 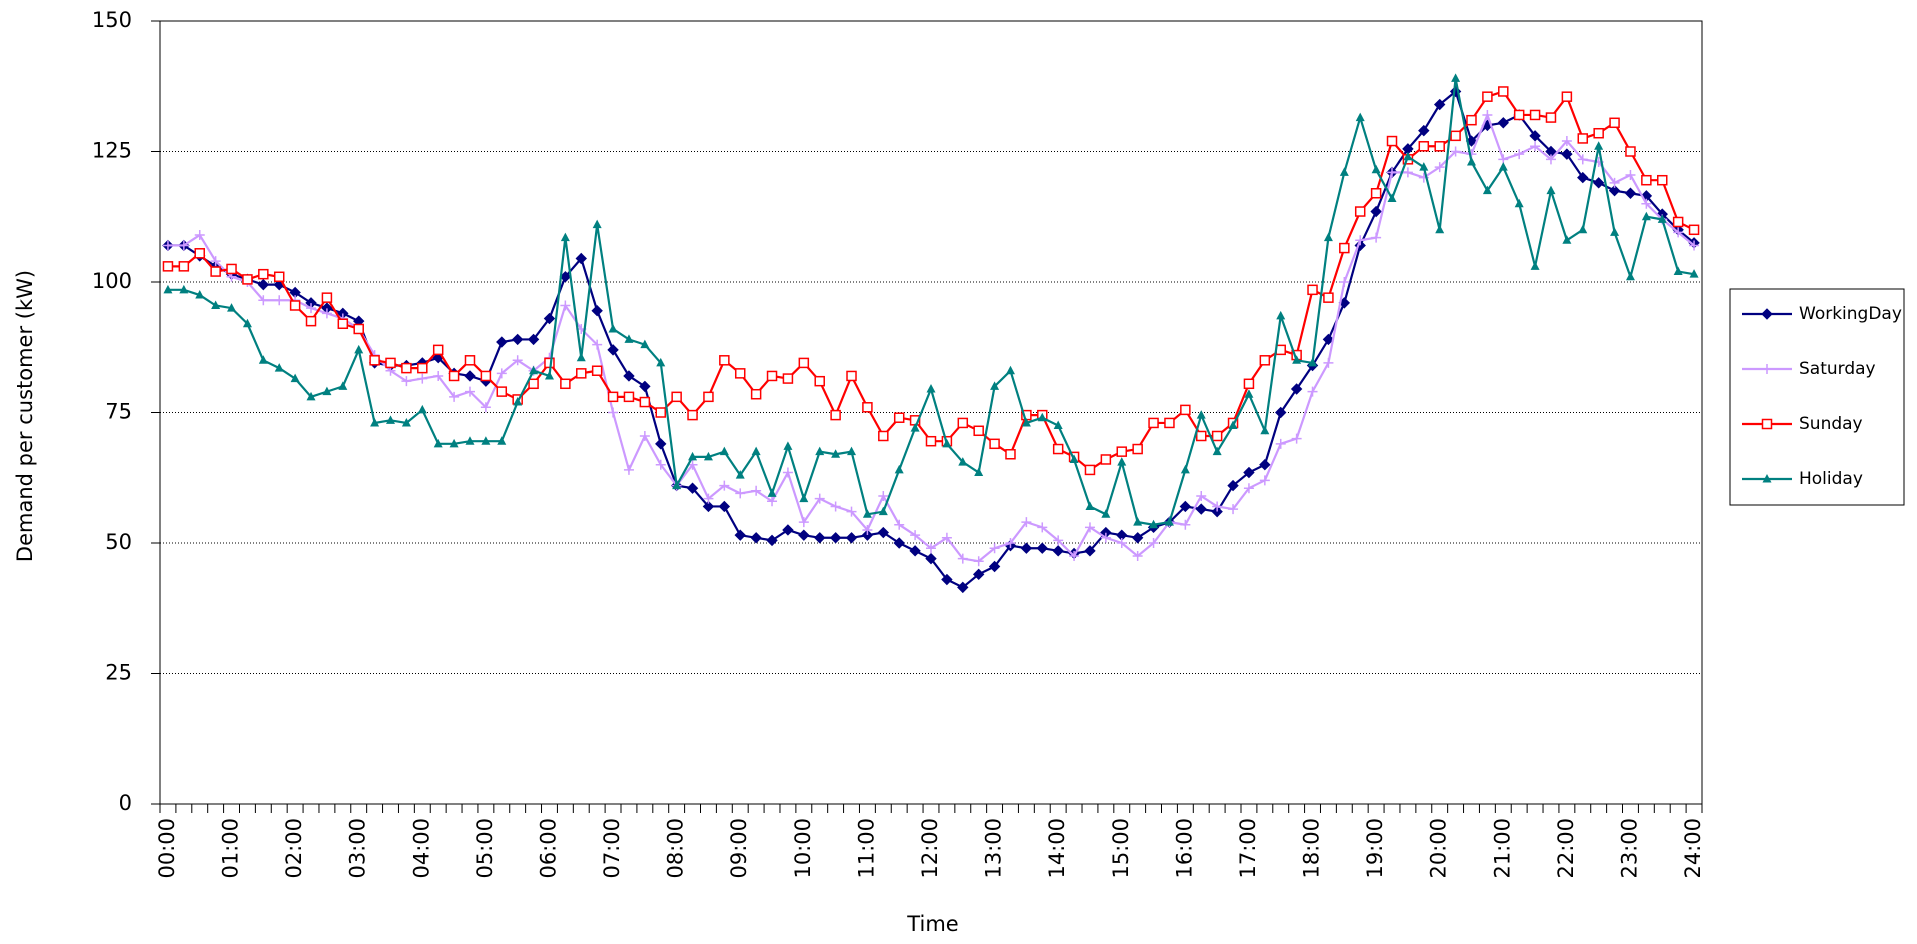 I want to click on x-tick-label: 09:00, so click(x=739, y=848).